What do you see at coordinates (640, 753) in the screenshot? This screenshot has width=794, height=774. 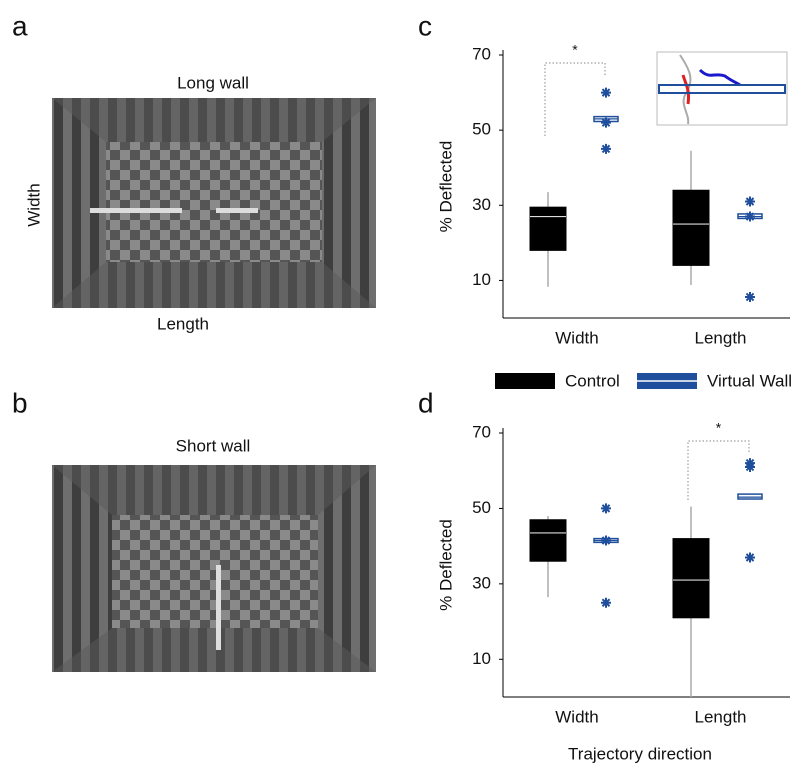 I see `x-axis-label: Trajectory direction` at bounding box center [640, 753].